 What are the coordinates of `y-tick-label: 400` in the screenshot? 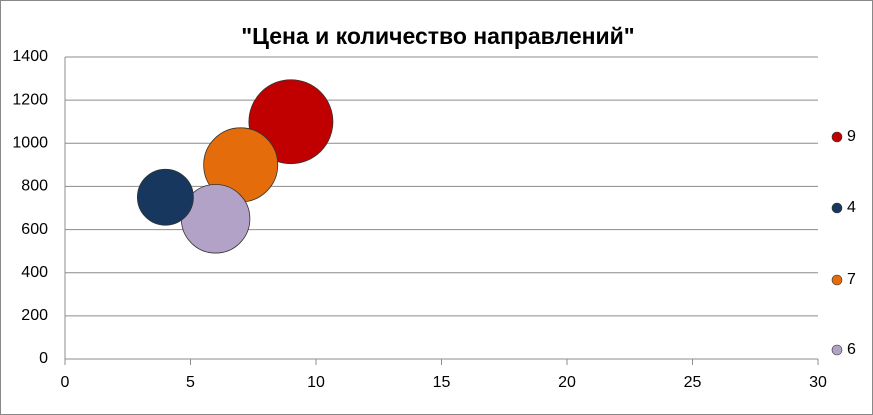 It's located at (34, 272).